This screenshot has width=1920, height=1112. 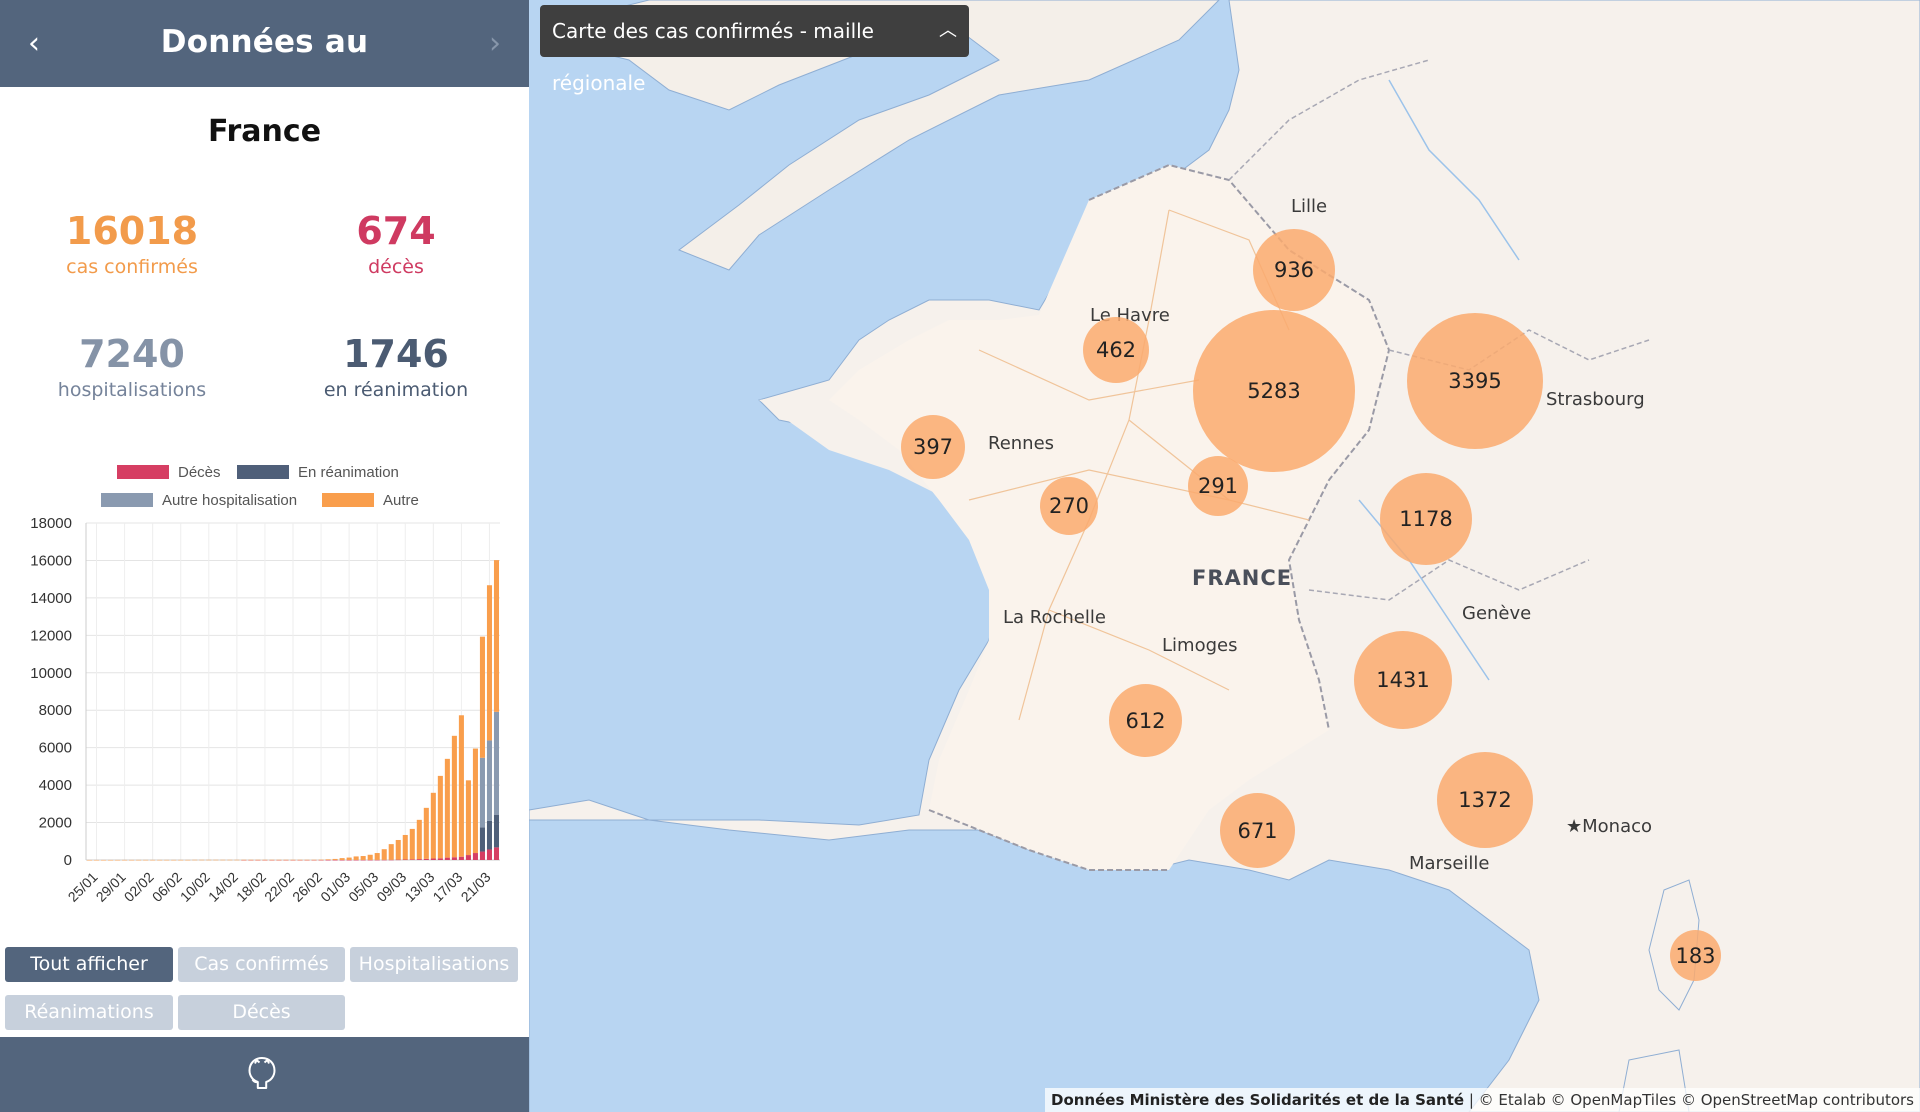 What do you see at coordinates (55, 710) in the screenshot?
I see `y-tick-label: 8000` at bounding box center [55, 710].